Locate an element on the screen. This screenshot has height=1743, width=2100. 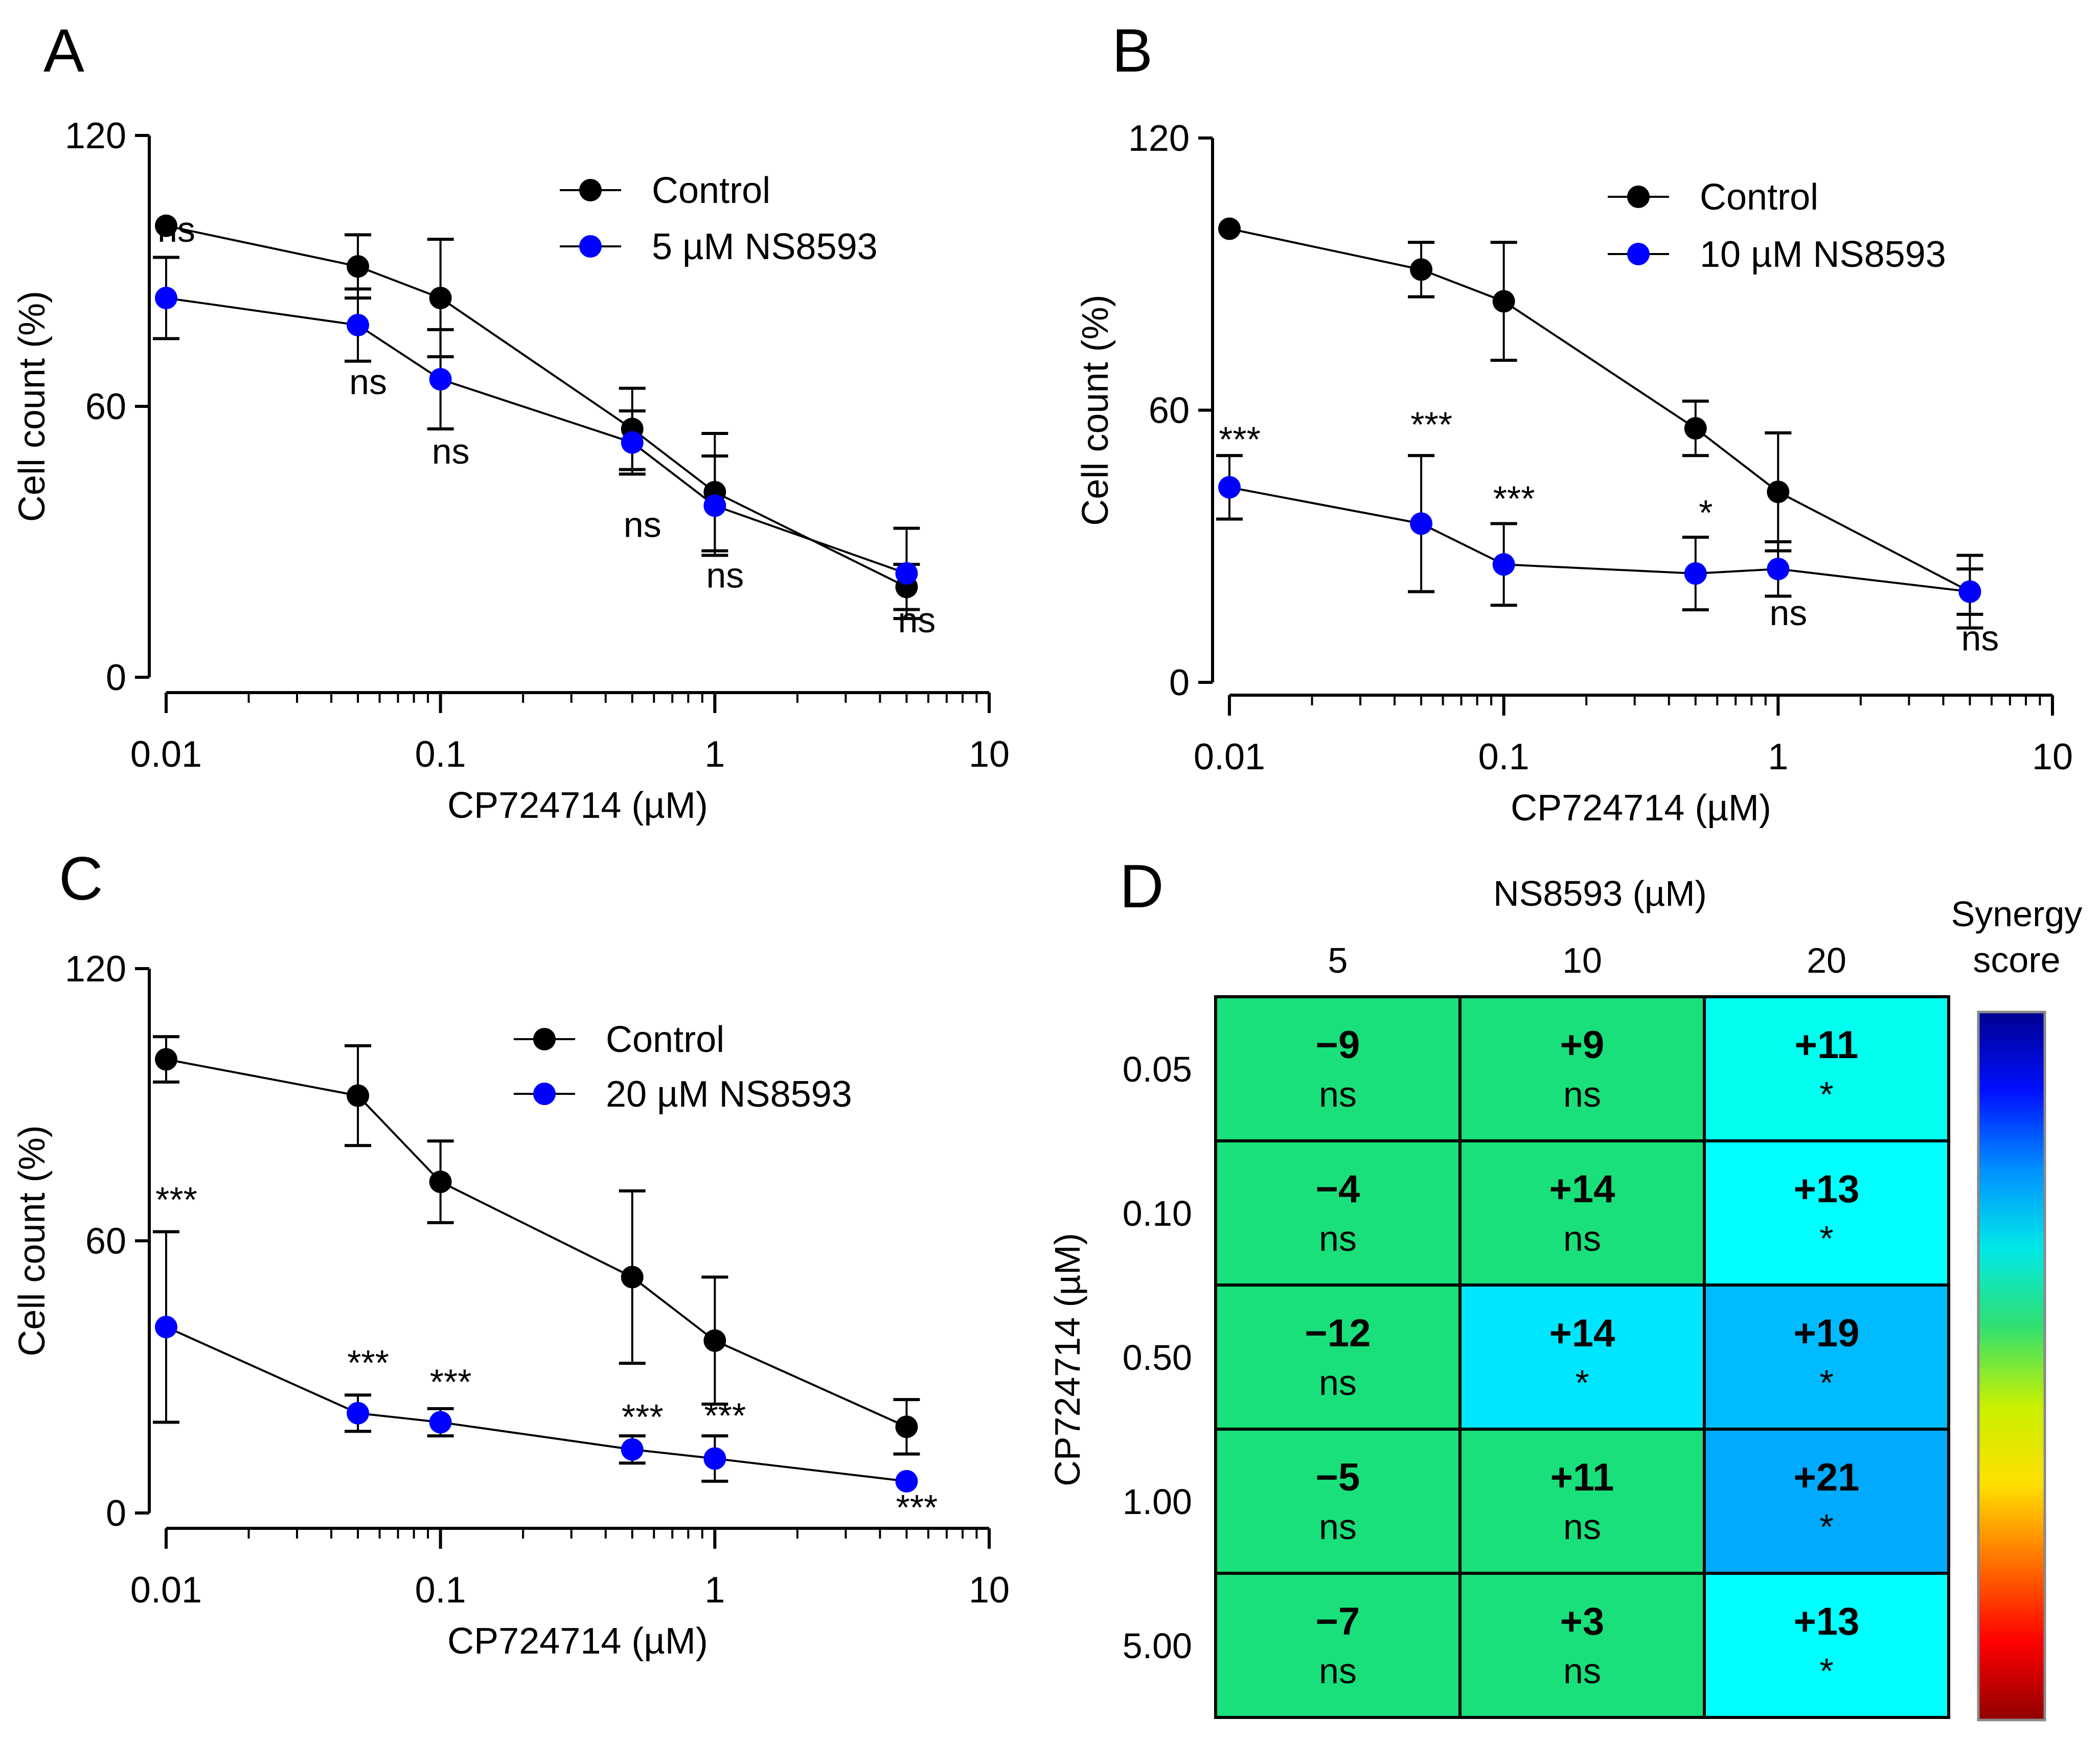
colorbar-title-line2: score is located at coordinates (2016, 960).